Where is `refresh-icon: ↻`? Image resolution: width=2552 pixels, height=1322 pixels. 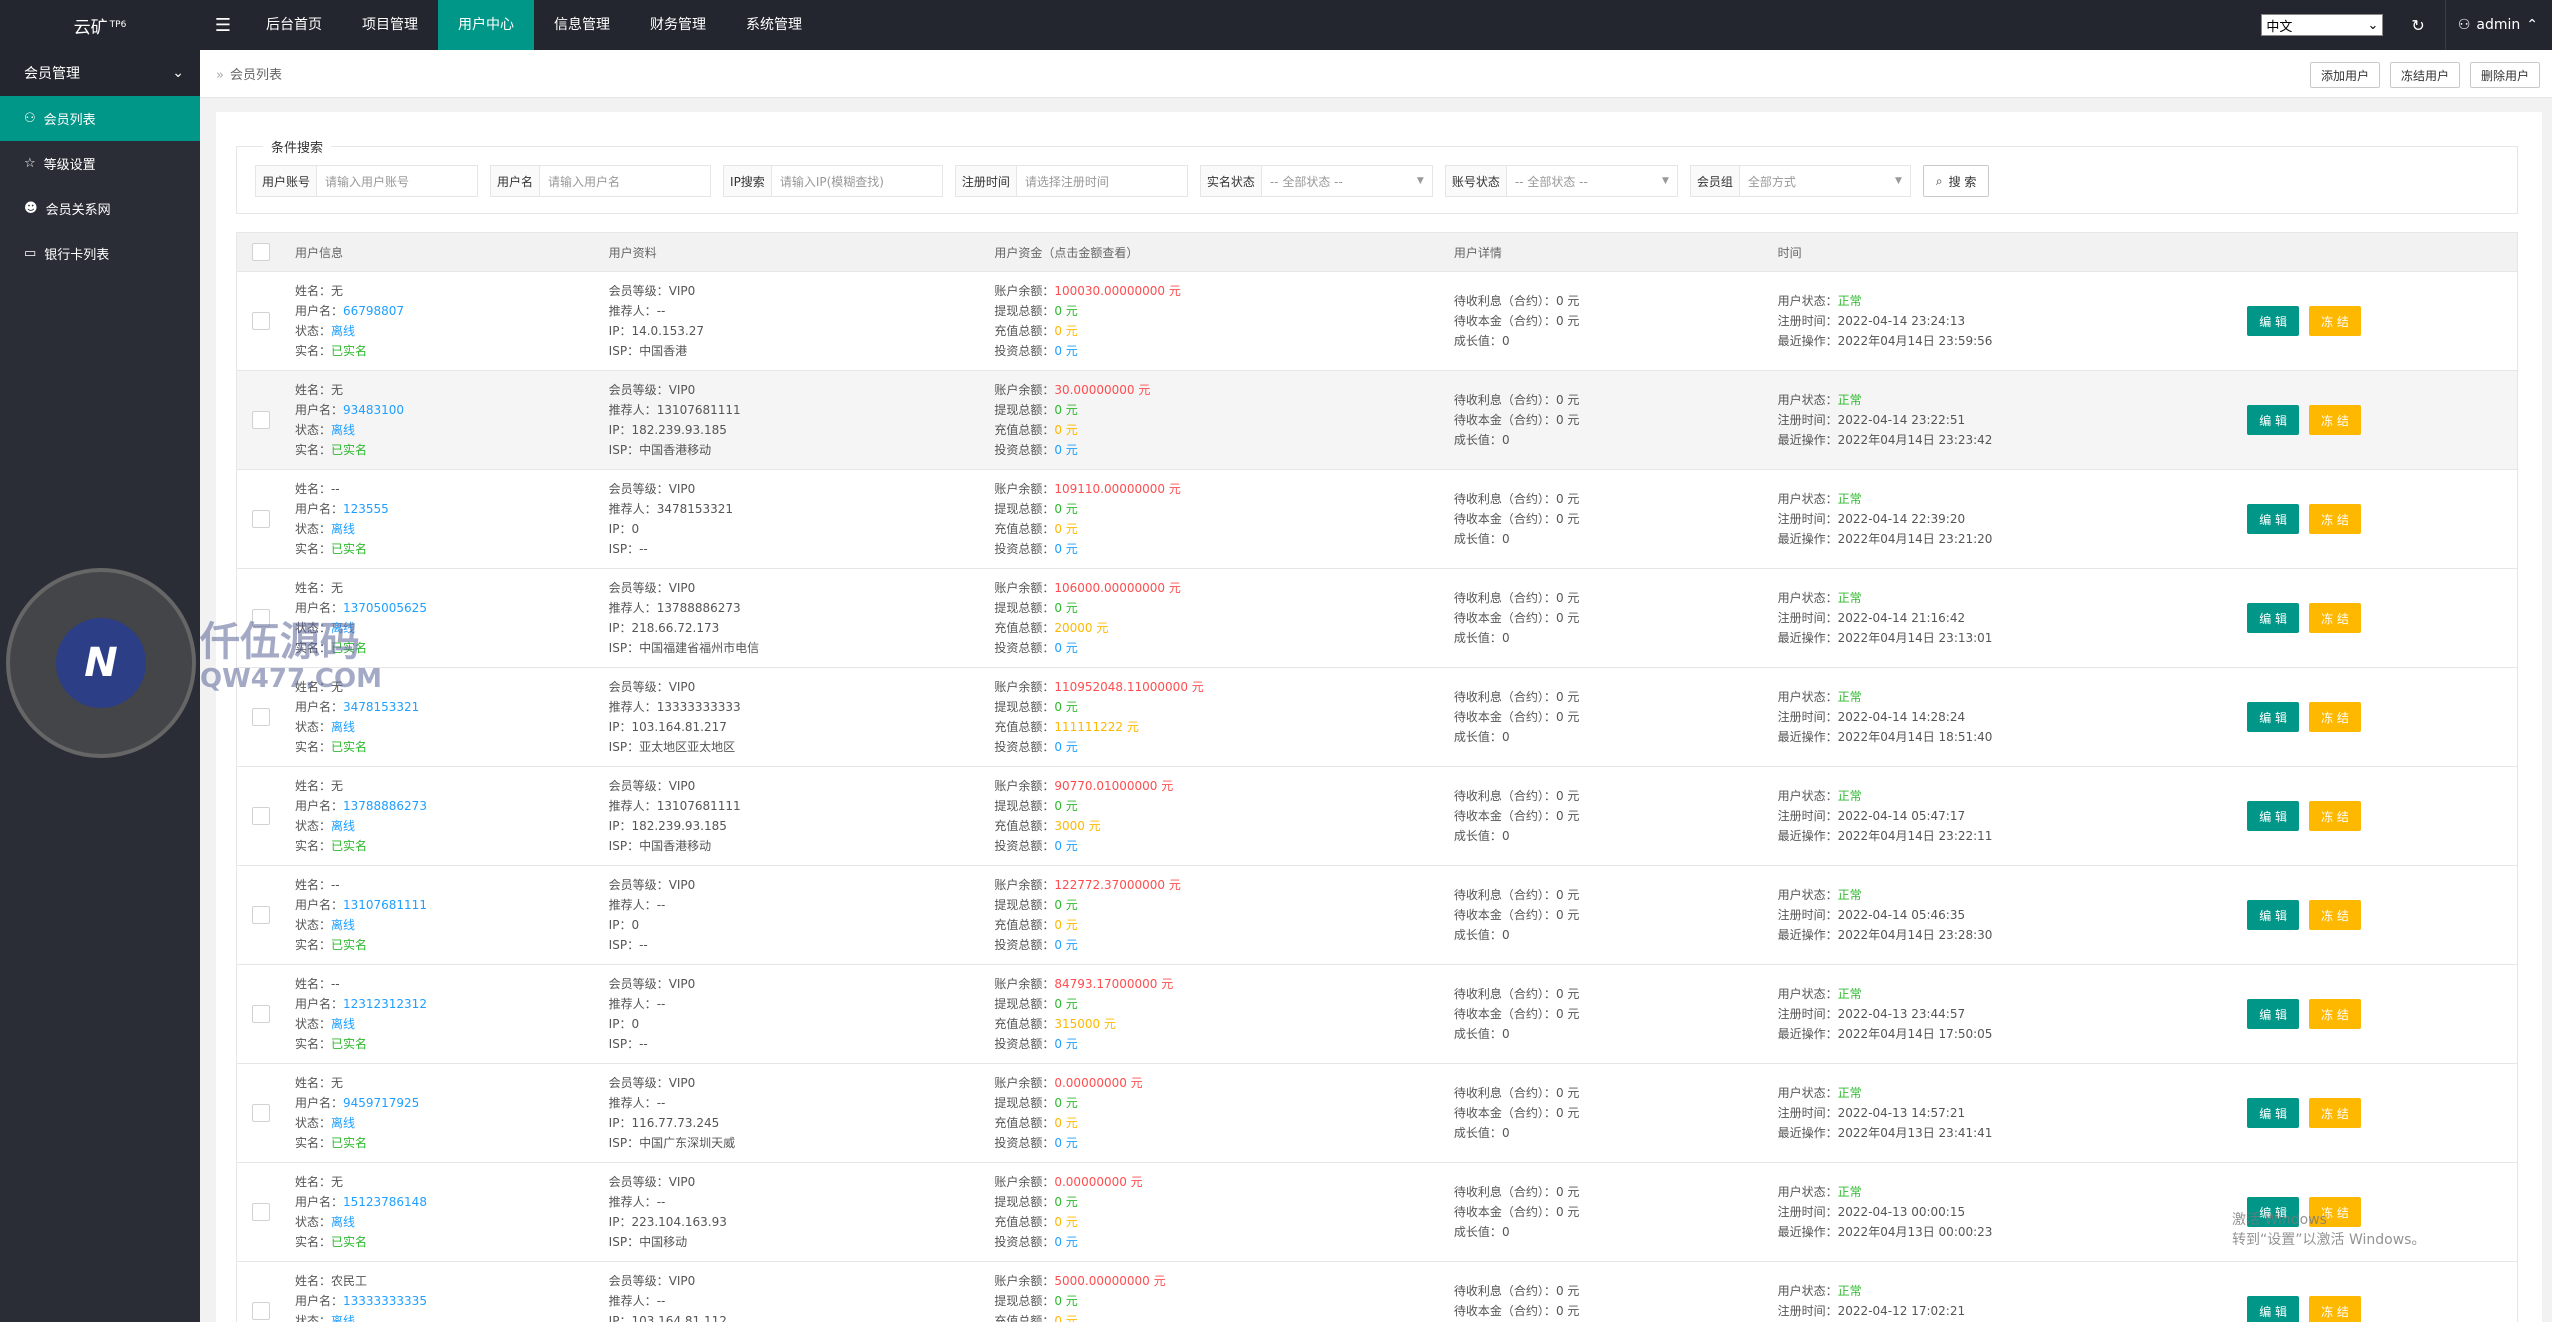 refresh-icon: ↻ is located at coordinates (2418, 25).